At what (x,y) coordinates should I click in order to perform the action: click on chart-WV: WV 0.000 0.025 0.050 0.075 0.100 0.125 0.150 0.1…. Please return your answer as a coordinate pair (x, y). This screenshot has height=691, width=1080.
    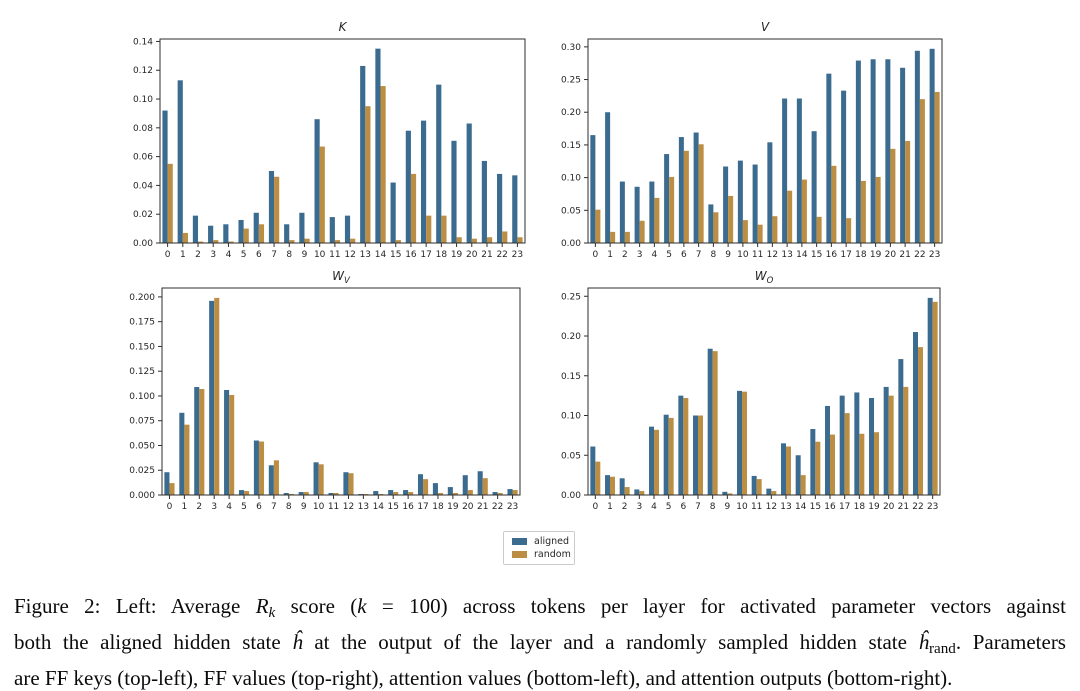
    Looking at the image, I should click on (325, 390).